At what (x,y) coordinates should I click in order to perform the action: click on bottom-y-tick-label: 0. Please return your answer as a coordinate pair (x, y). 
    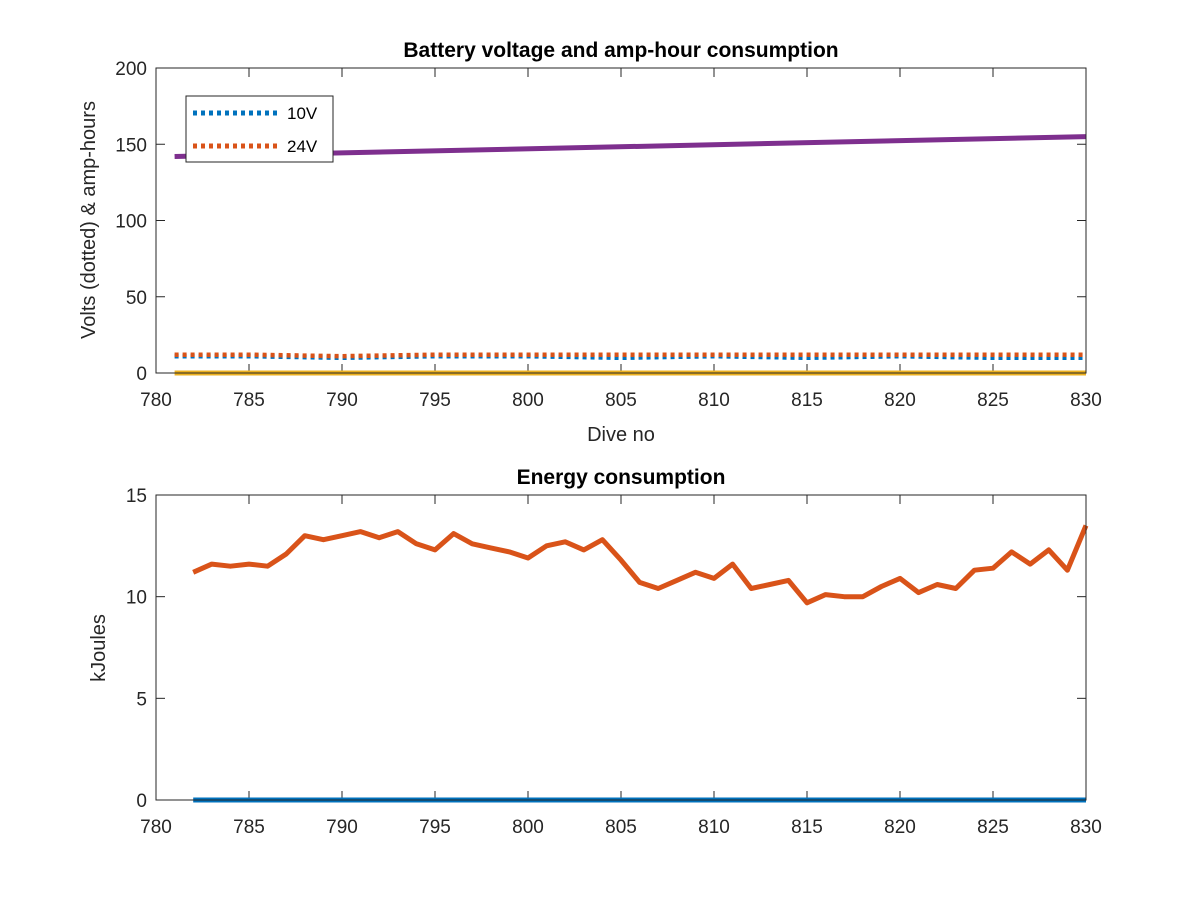
    Looking at the image, I should click on (141, 801).